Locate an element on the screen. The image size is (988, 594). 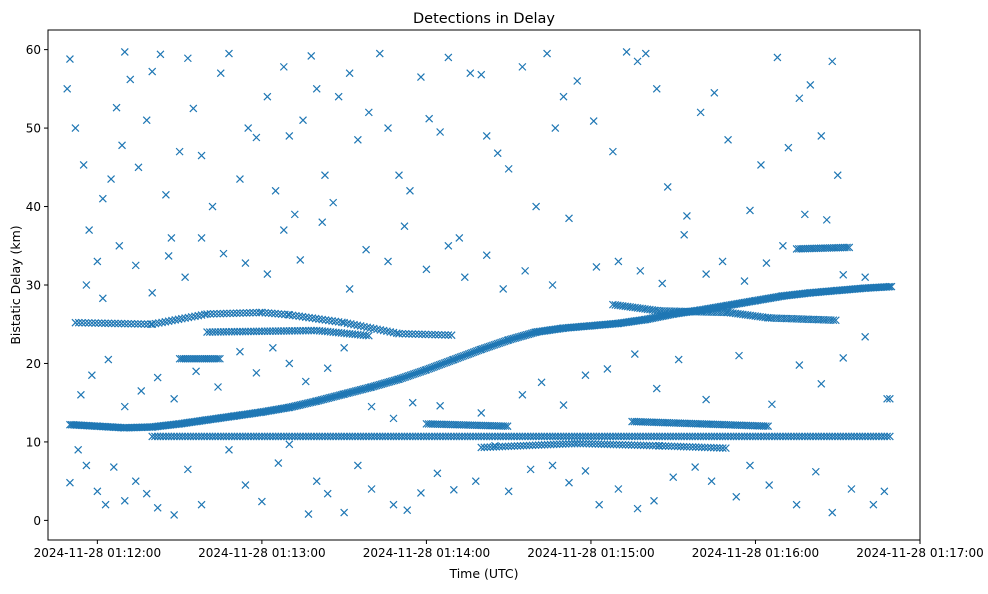
track-12km-b-marker is located at coordinates (768, 426).